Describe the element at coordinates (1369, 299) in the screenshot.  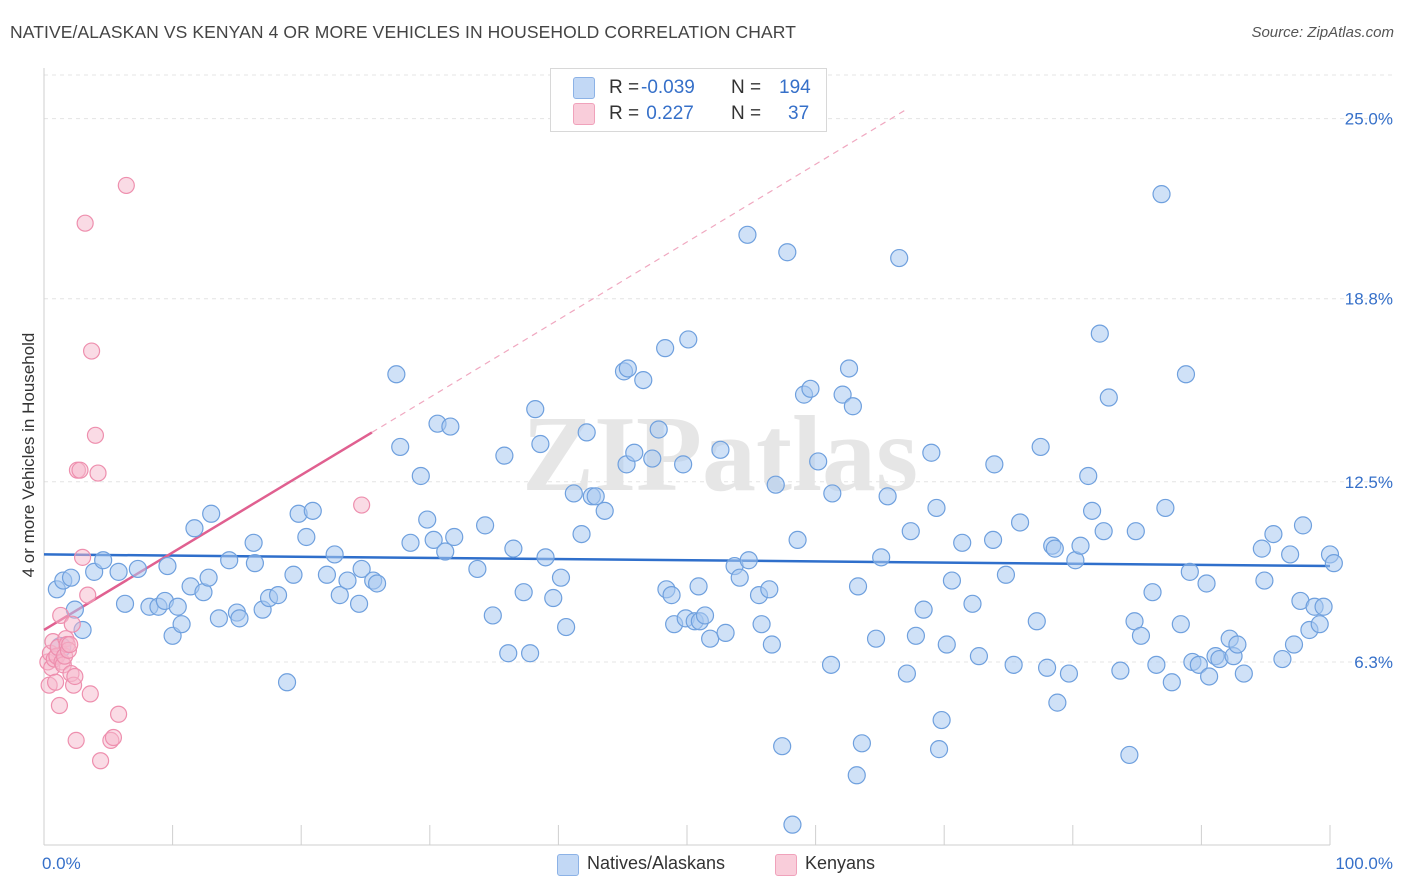
I see `y-tick-label: 18.8%` at that location.